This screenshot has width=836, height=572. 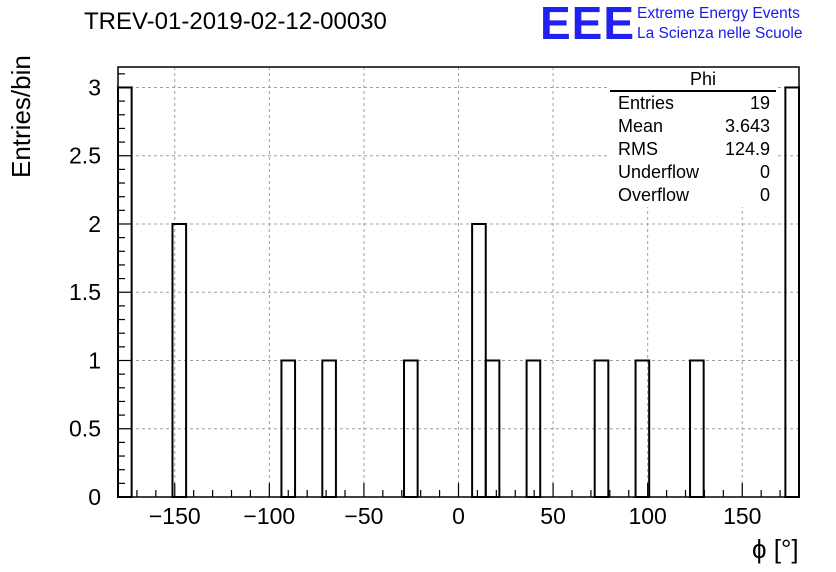 I want to click on x-tick-label: 100, so click(x=647, y=516).